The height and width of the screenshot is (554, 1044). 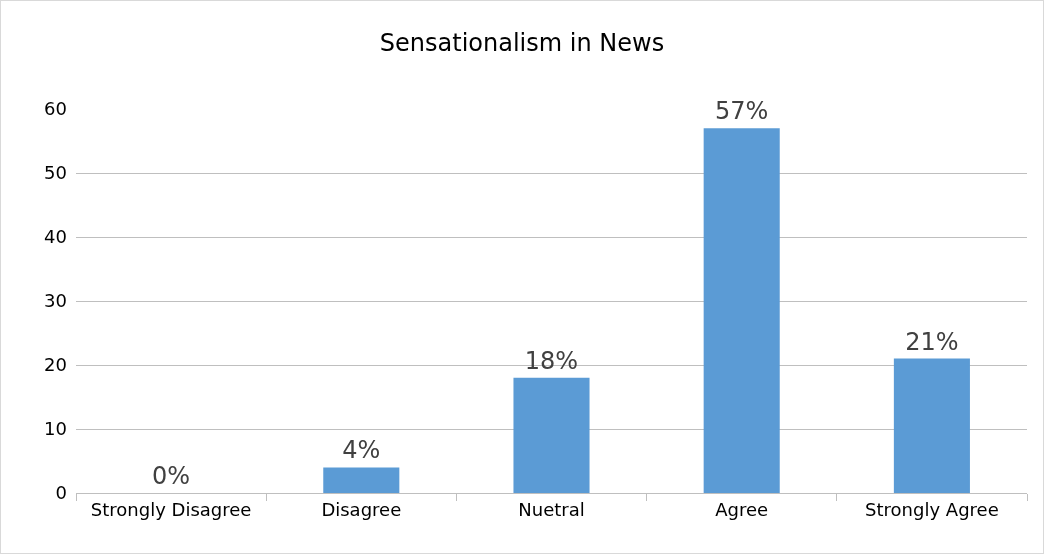 I want to click on y-tick-label: 10, so click(x=55, y=429).